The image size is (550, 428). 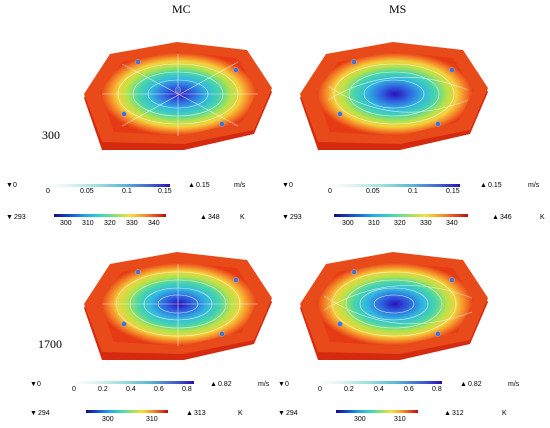 I want to click on column-title-mc: MC, so click(x=181, y=9).